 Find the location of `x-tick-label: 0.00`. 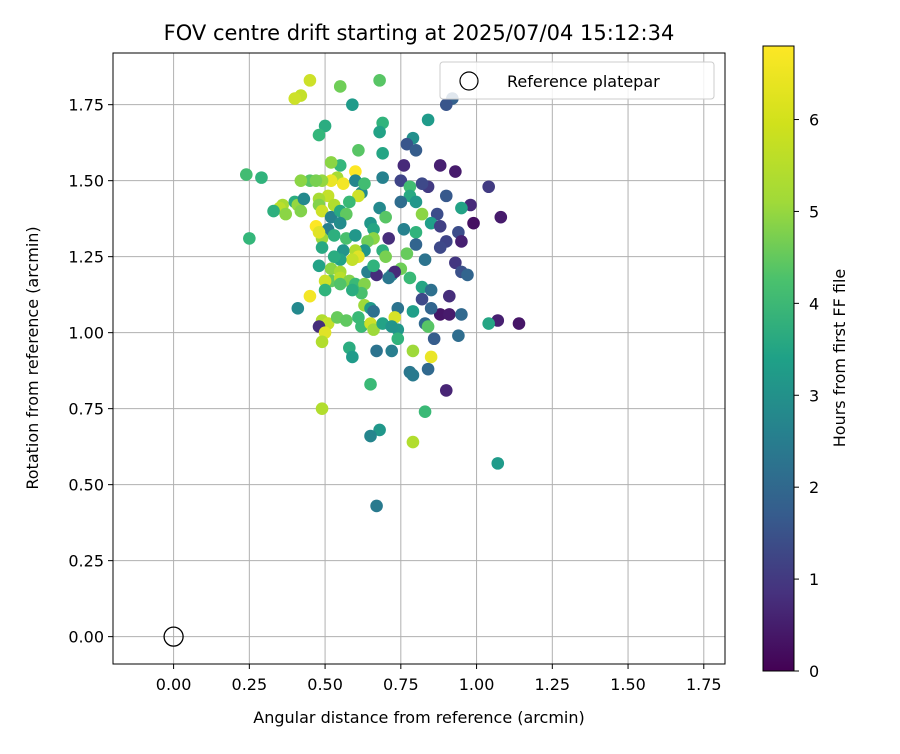

x-tick-label: 0.00 is located at coordinates (174, 684).